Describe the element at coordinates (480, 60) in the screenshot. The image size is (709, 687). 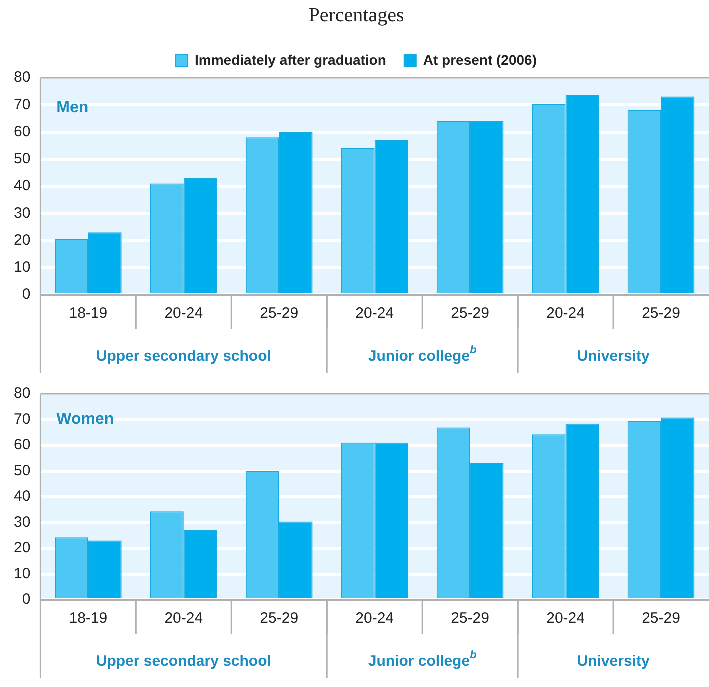
I see `legend-label: At present (2006)` at that location.